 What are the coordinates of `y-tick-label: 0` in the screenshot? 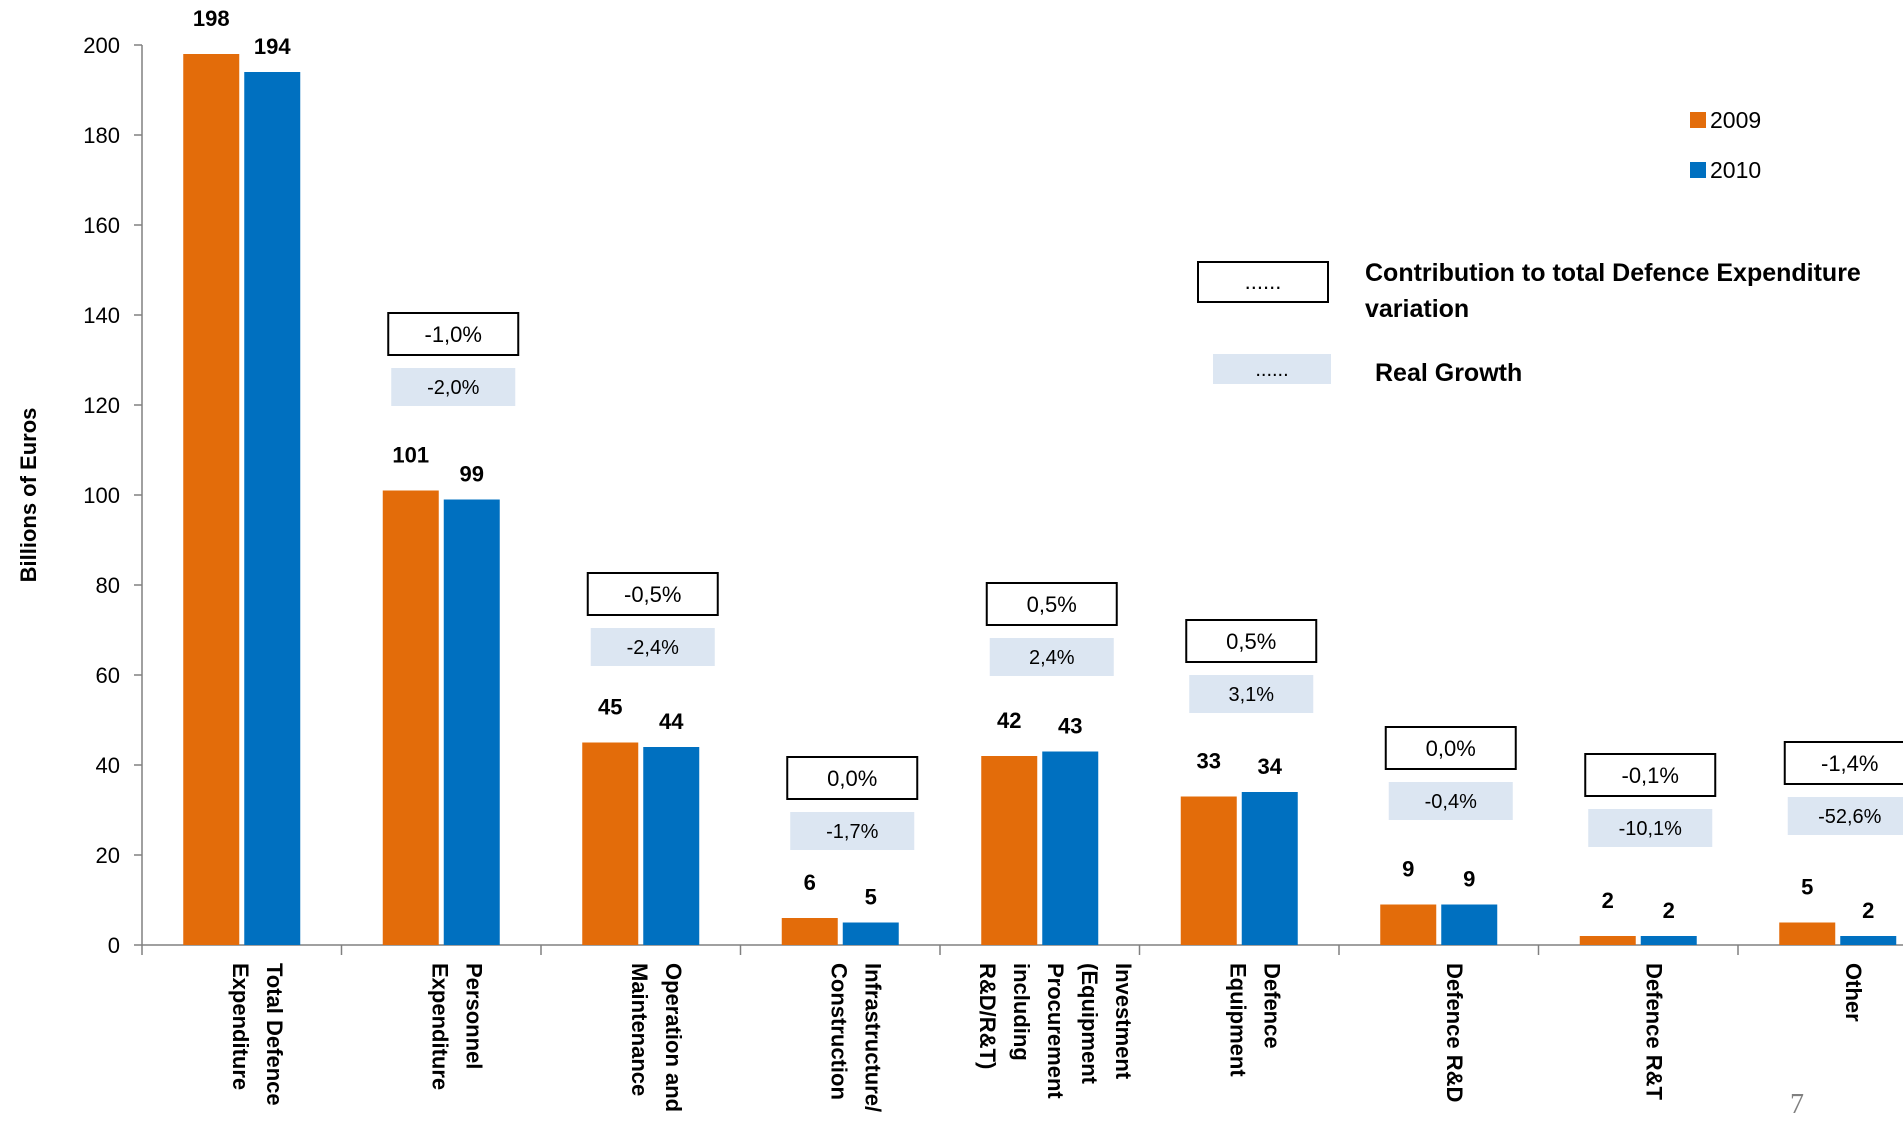 It's located at (114, 945).